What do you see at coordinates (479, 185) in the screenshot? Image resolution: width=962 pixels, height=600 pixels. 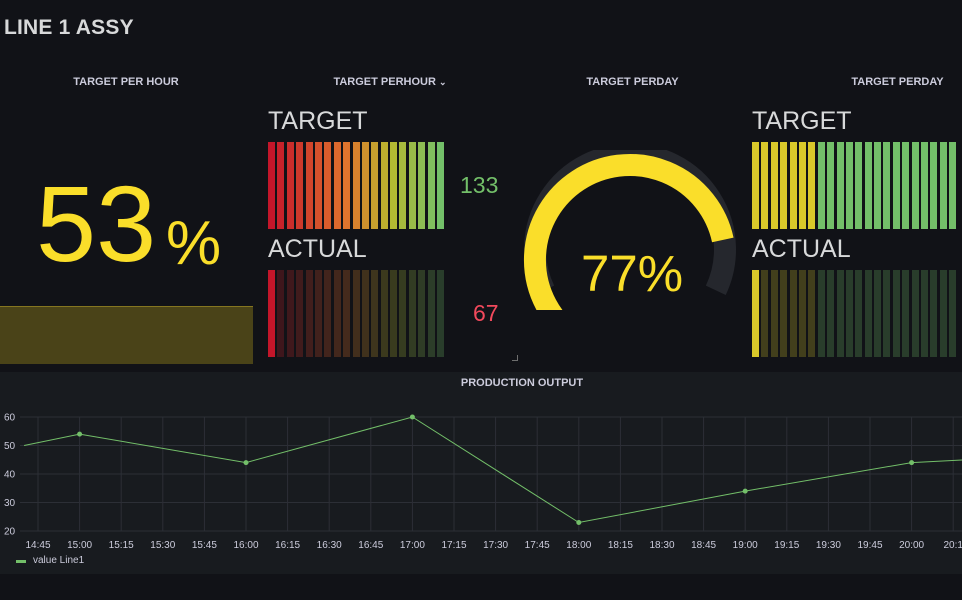 I see `target-value: 133` at bounding box center [479, 185].